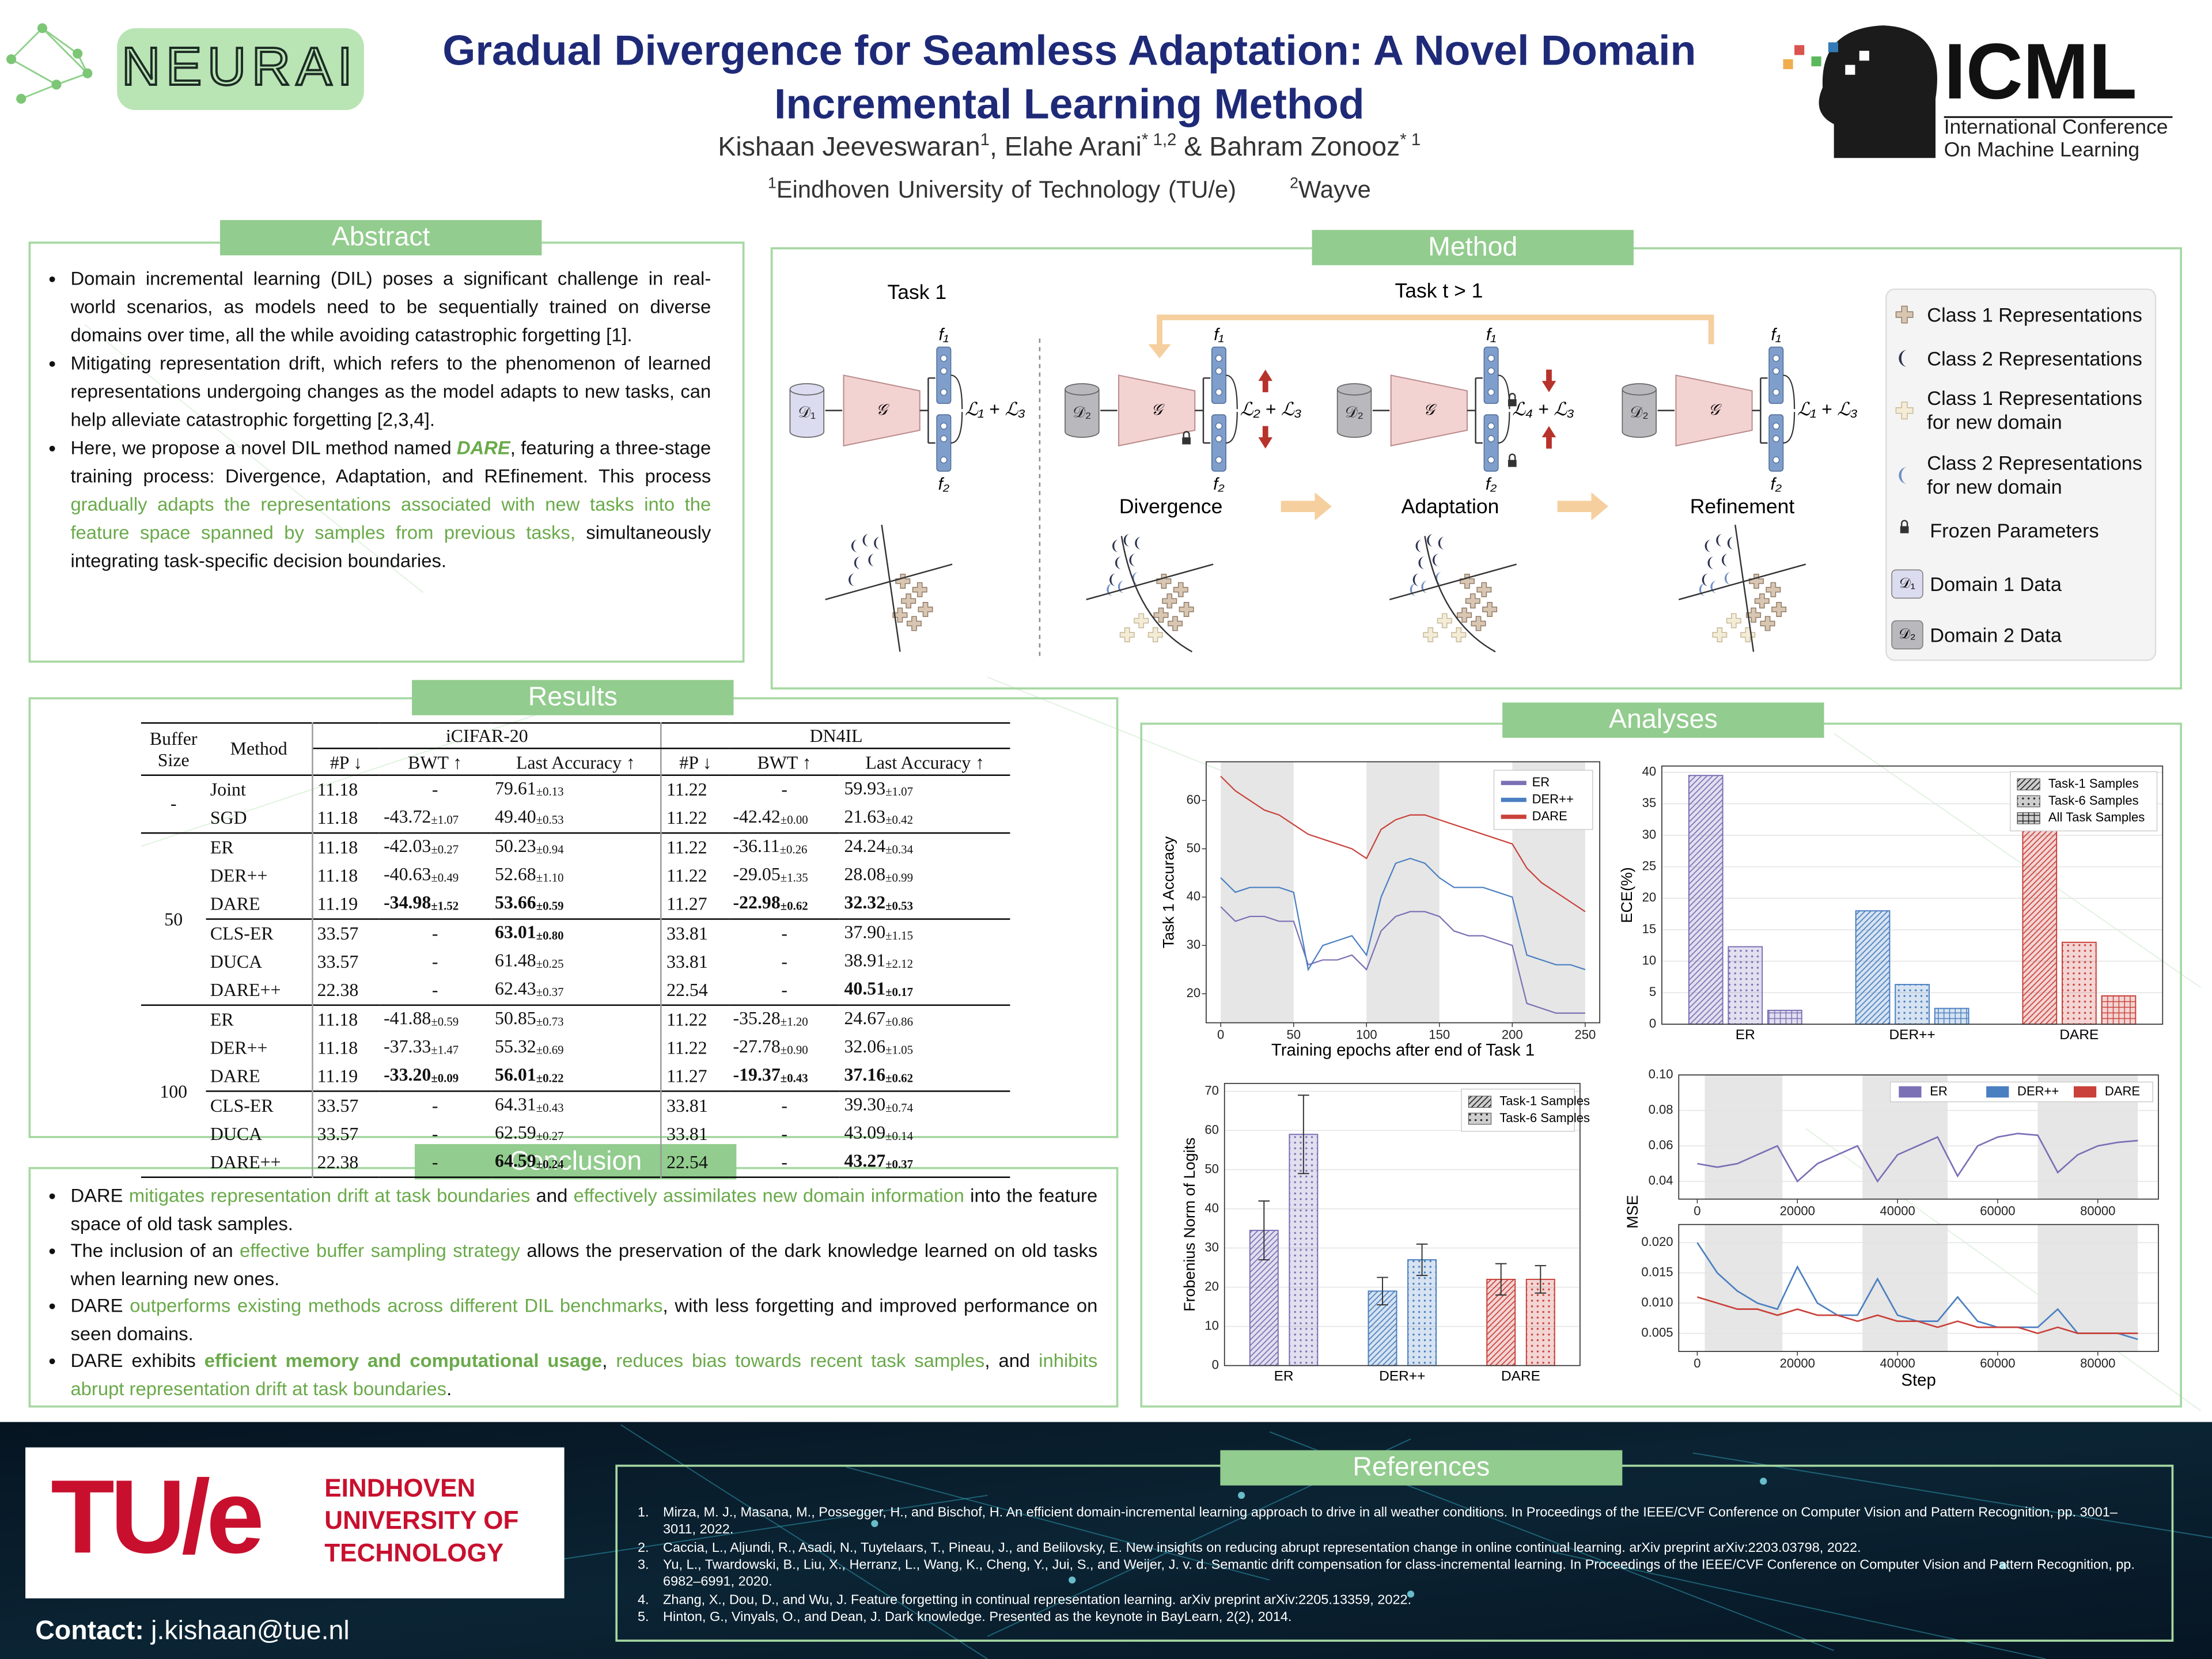 This screenshot has height=1659, width=2212. What do you see at coordinates (609, 1361) in the screenshot?
I see `text-segment: ,` at bounding box center [609, 1361].